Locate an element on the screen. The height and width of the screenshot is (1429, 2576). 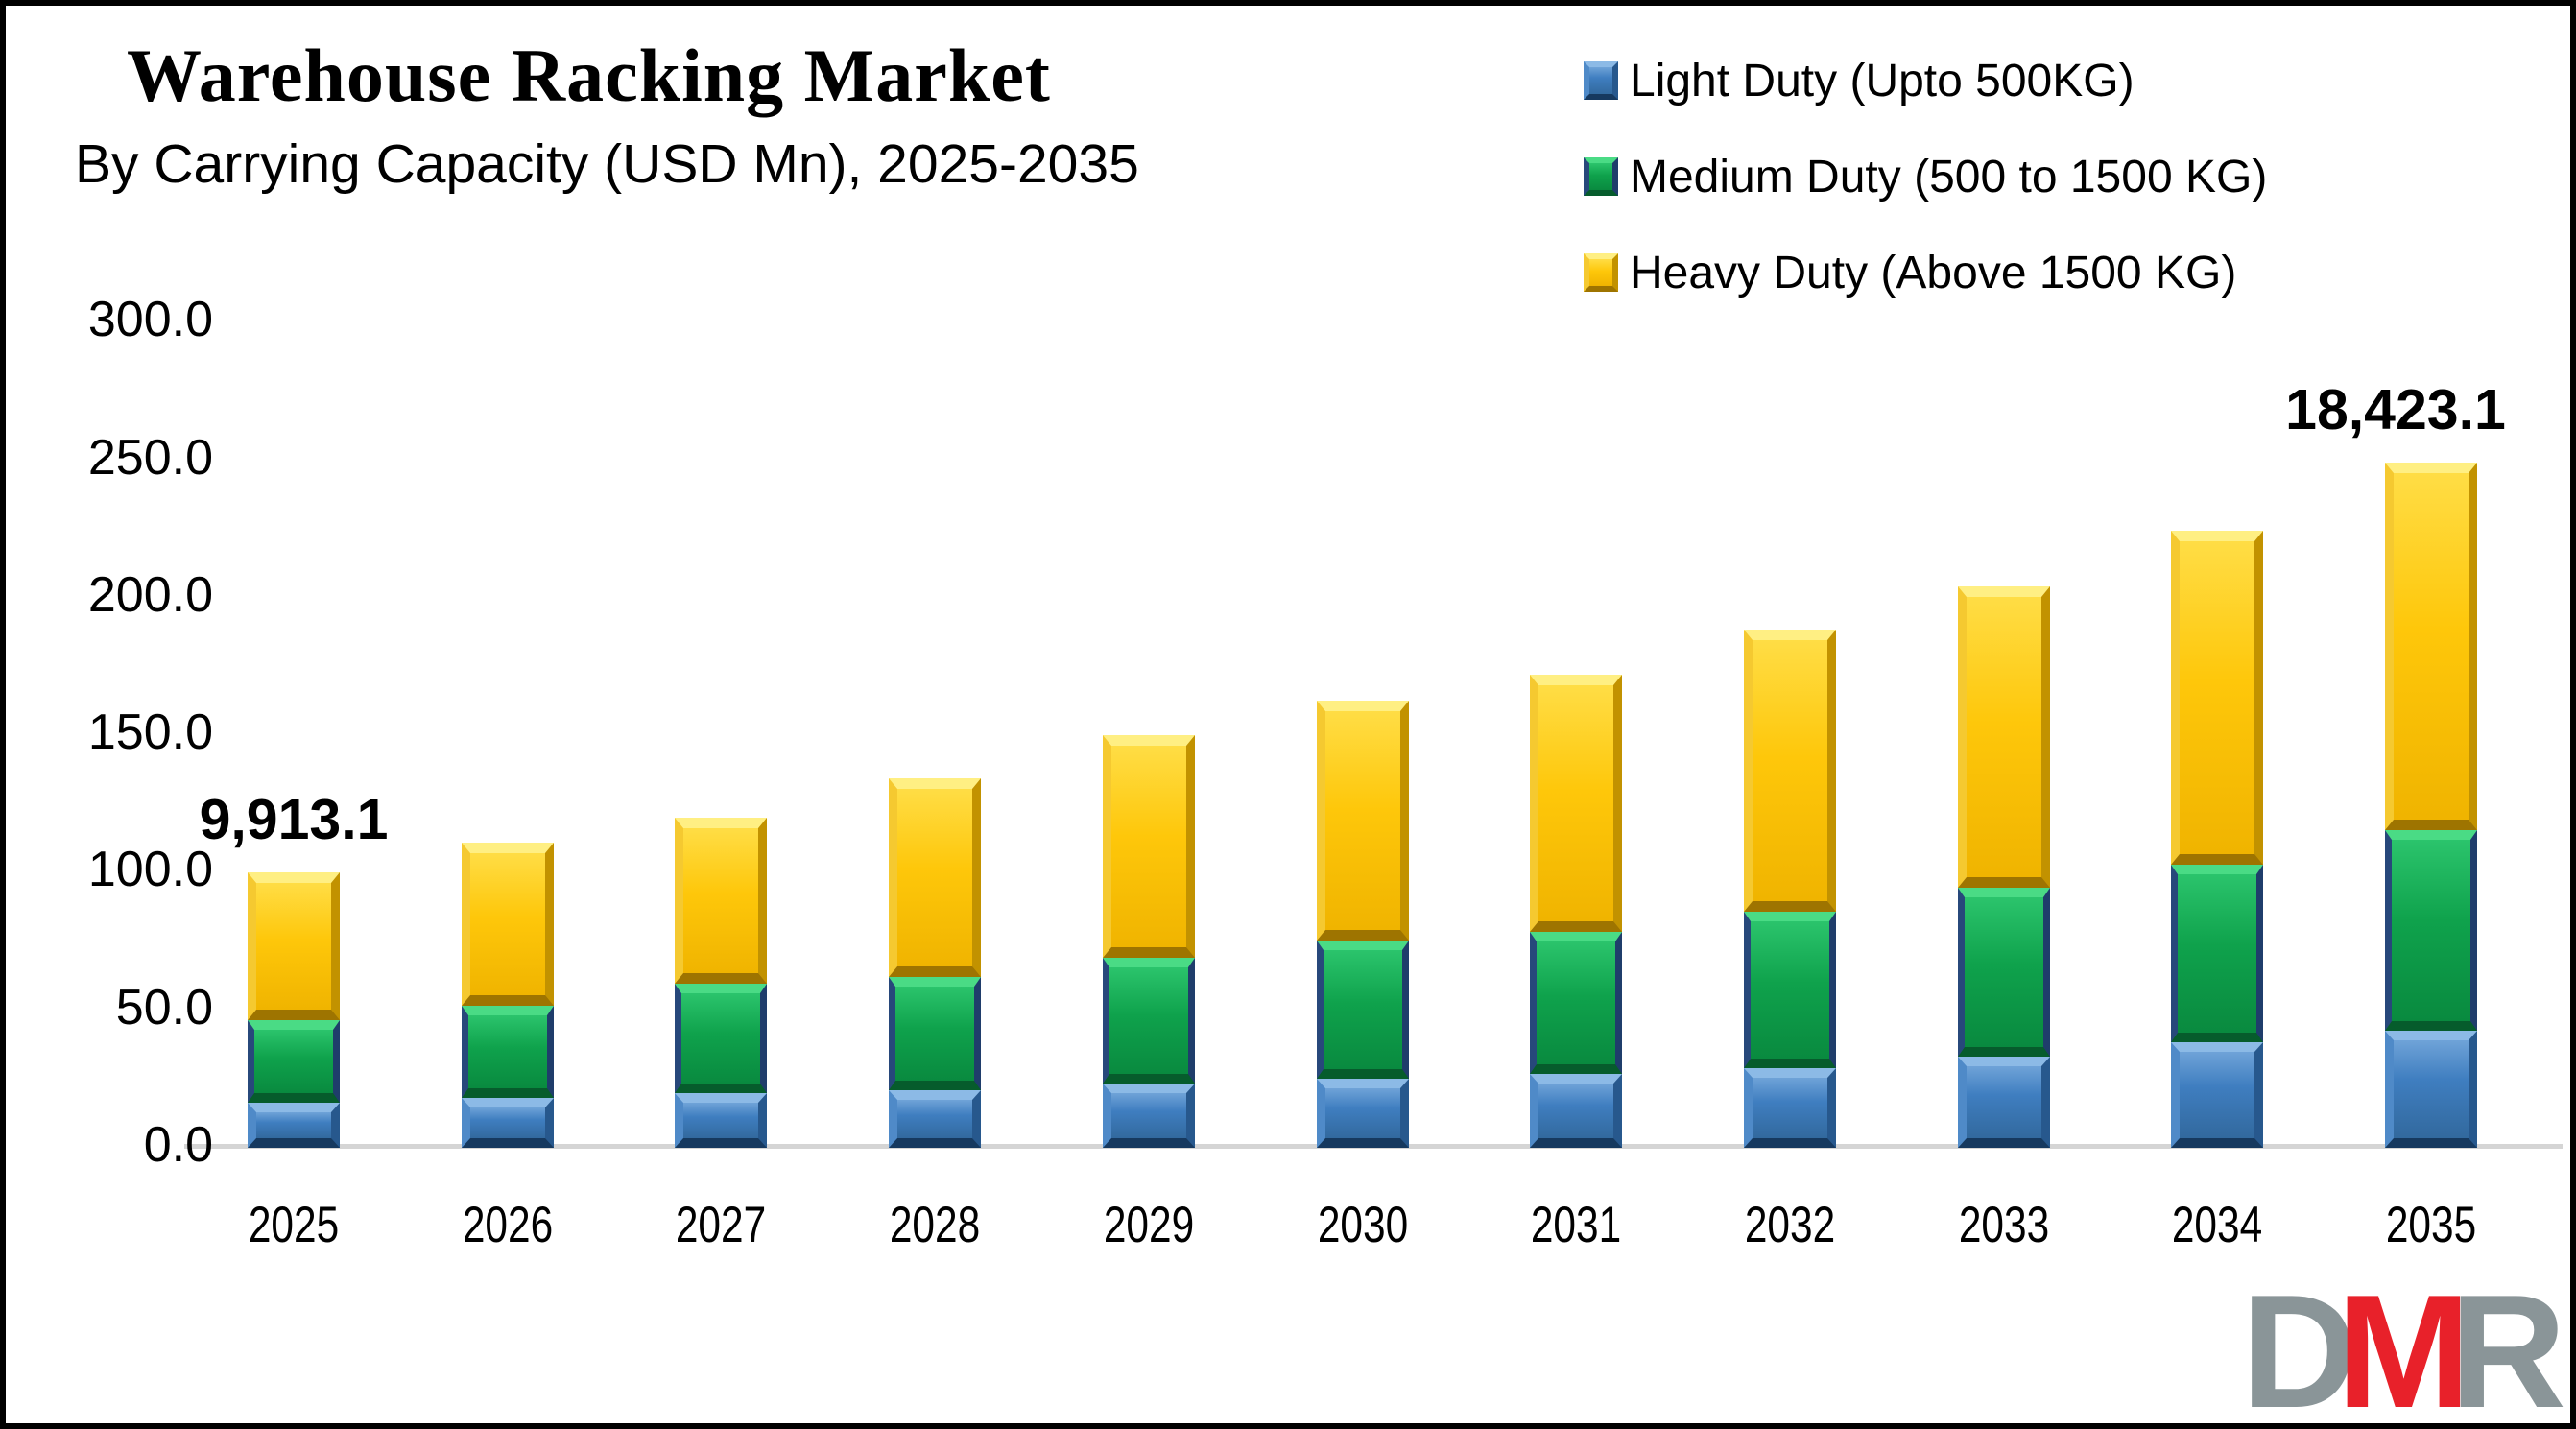
x-axis-tick-label: 2030 is located at coordinates (1362, 1225).